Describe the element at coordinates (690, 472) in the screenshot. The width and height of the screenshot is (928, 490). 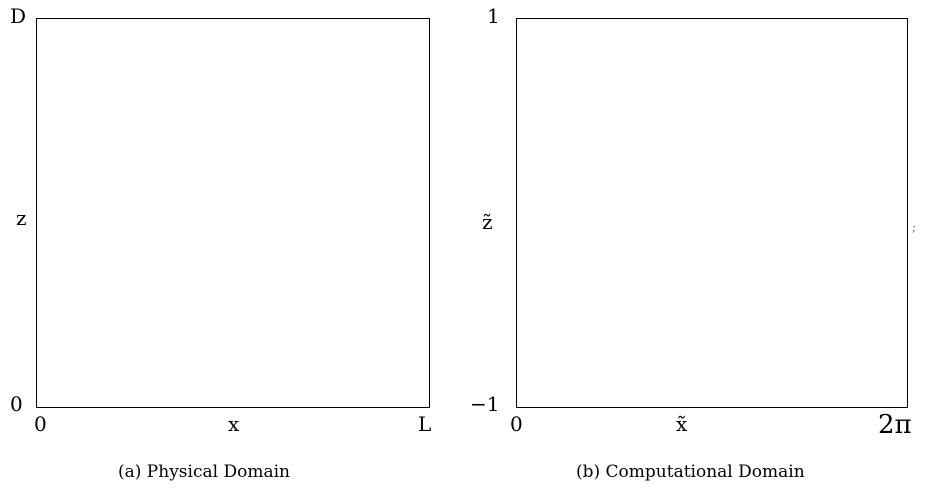
I see `computational-domain-caption: (b) Computational Domain` at that location.